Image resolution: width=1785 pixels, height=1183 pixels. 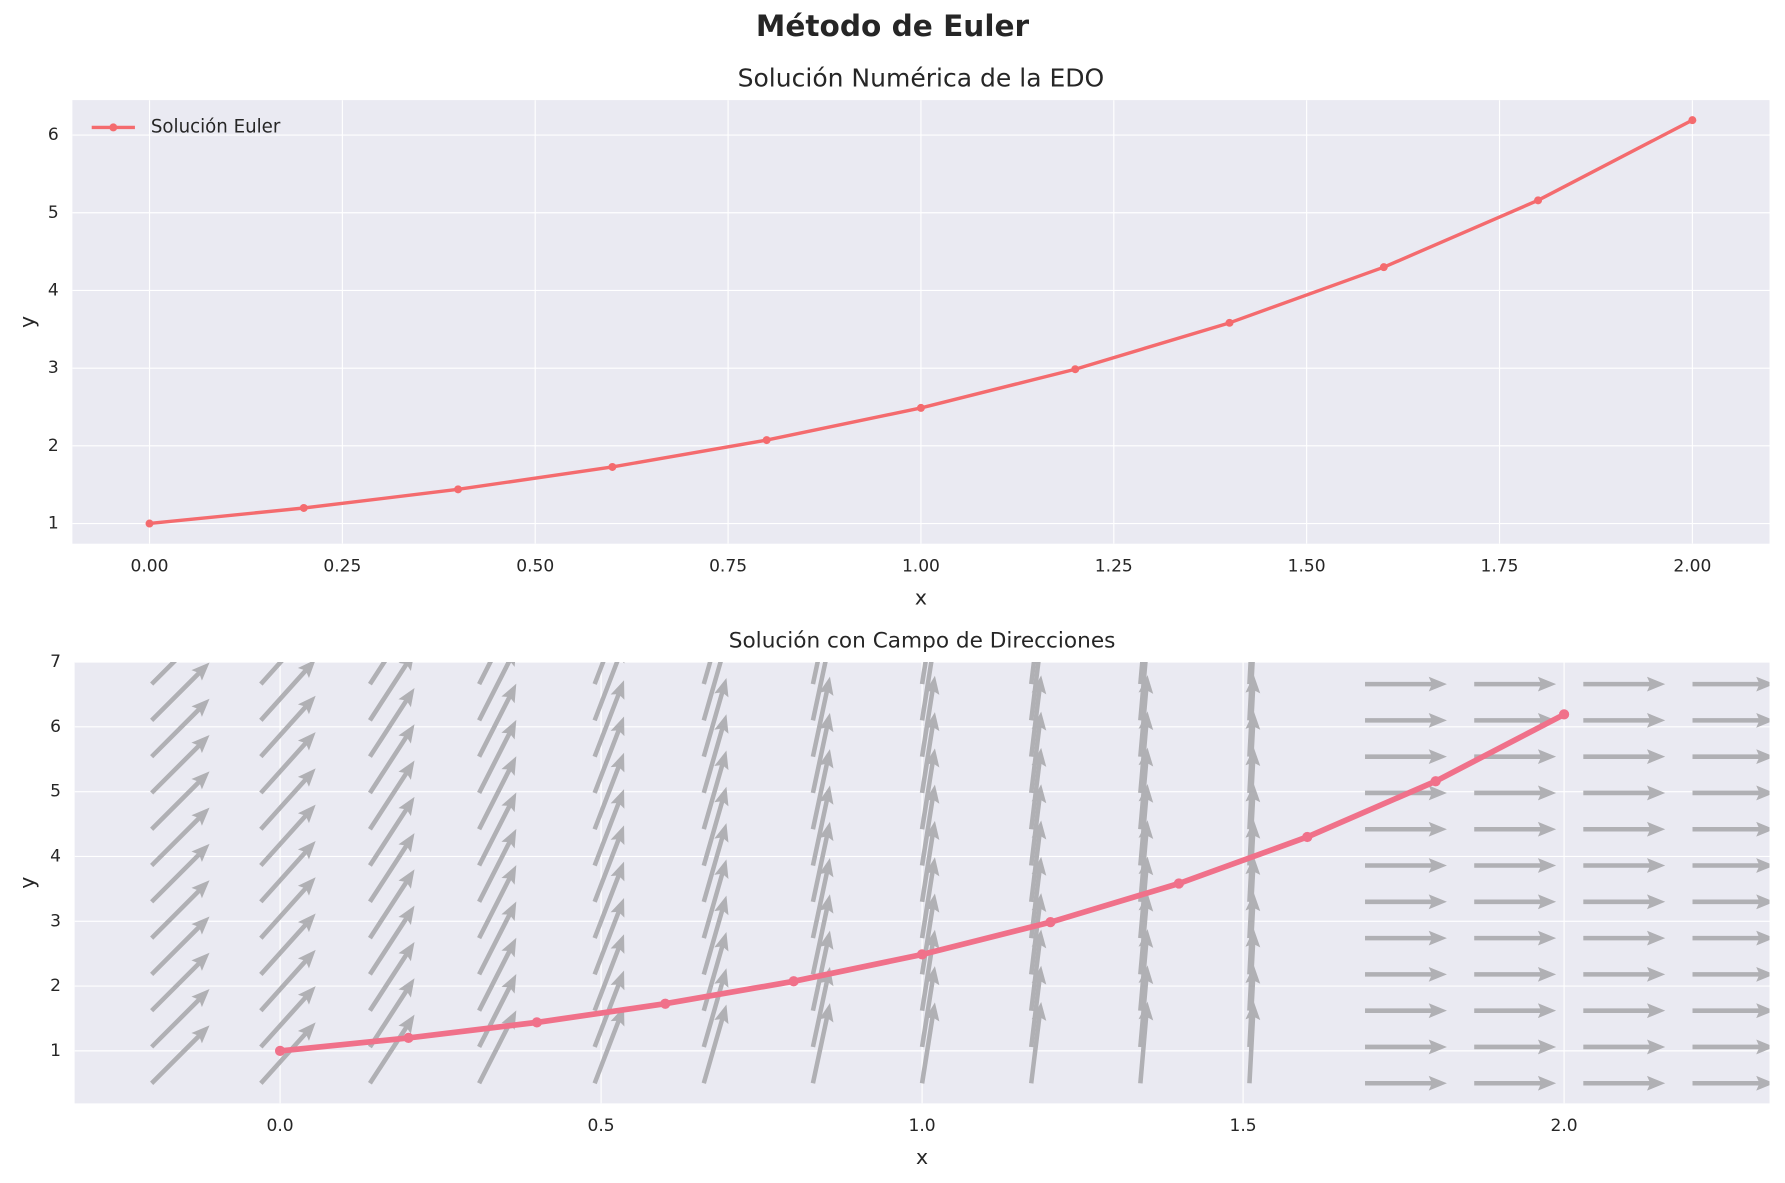 What do you see at coordinates (728, 566) in the screenshot?
I see `x-tick-label: 0.75` at bounding box center [728, 566].